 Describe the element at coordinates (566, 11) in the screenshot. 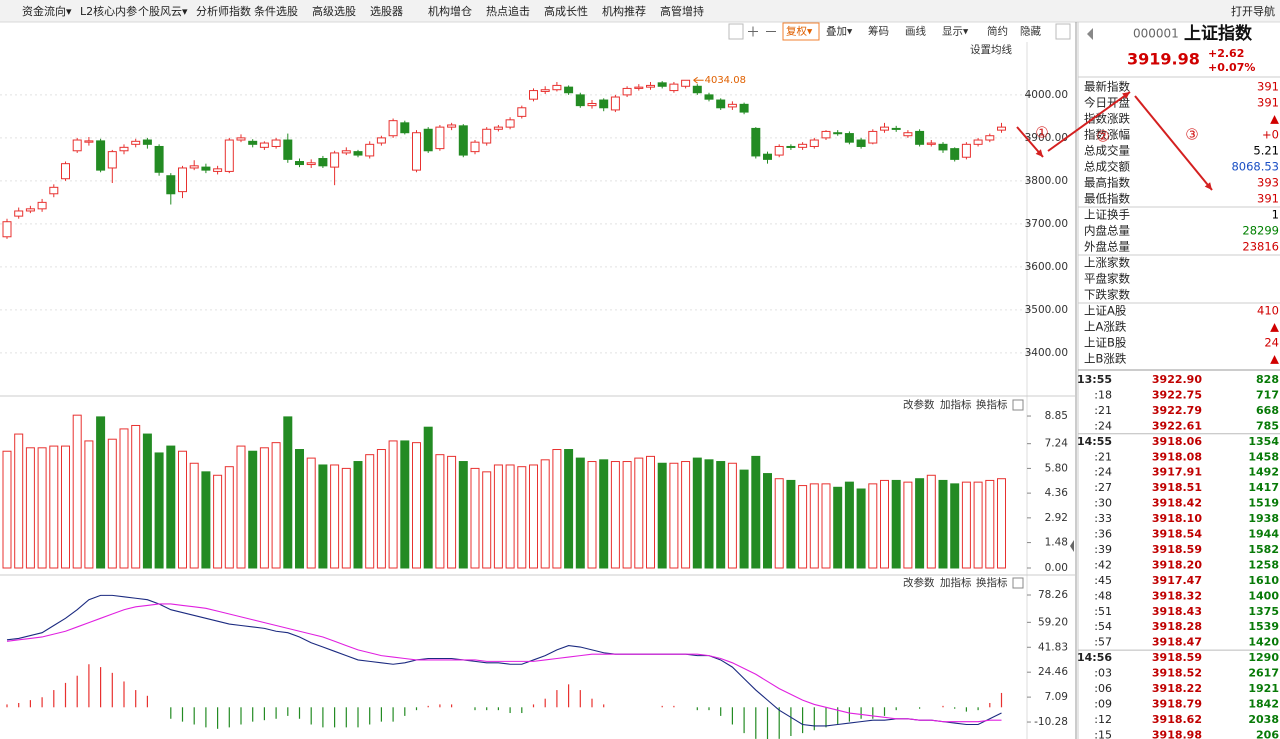

I see `menu-item: 高成长性` at that location.